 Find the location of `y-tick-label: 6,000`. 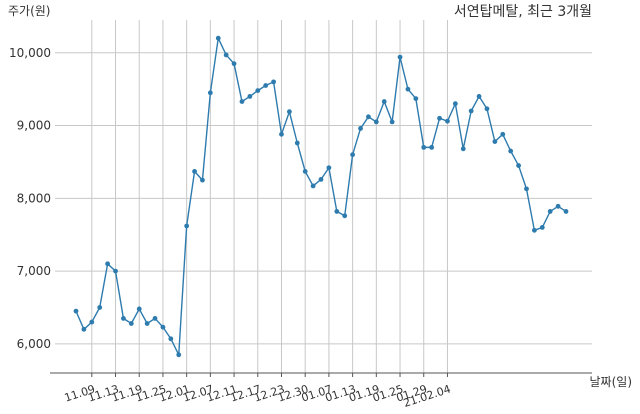

y-tick-label: 6,000 is located at coordinates (34, 344).